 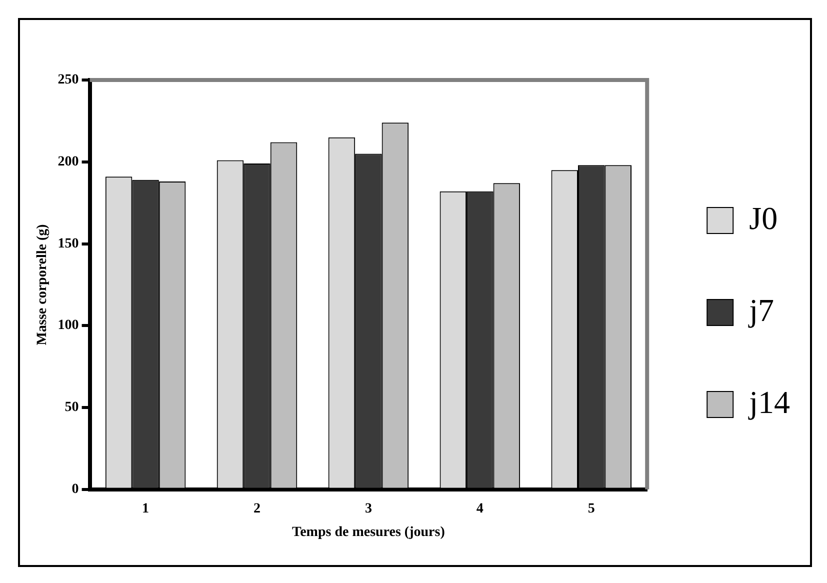 What do you see at coordinates (68, 244) in the screenshot?
I see `y-tick-label: 150` at bounding box center [68, 244].